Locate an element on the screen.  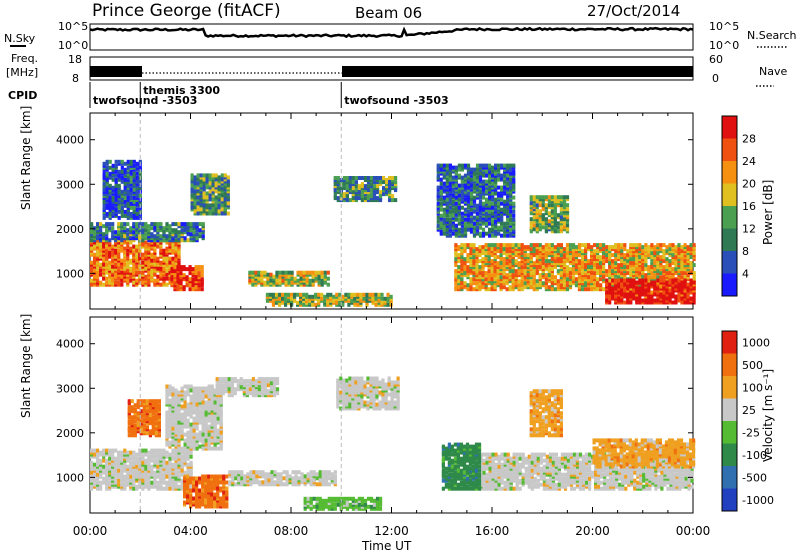
freq-unit-label: [MHz] is located at coordinates (22, 72).